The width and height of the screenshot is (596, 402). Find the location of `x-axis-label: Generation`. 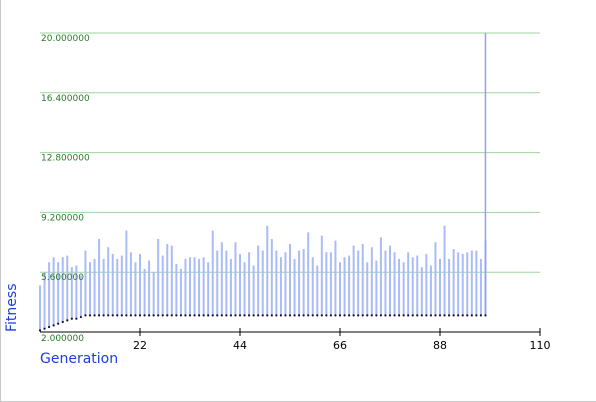

x-axis-label: Generation is located at coordinates (79, 359).